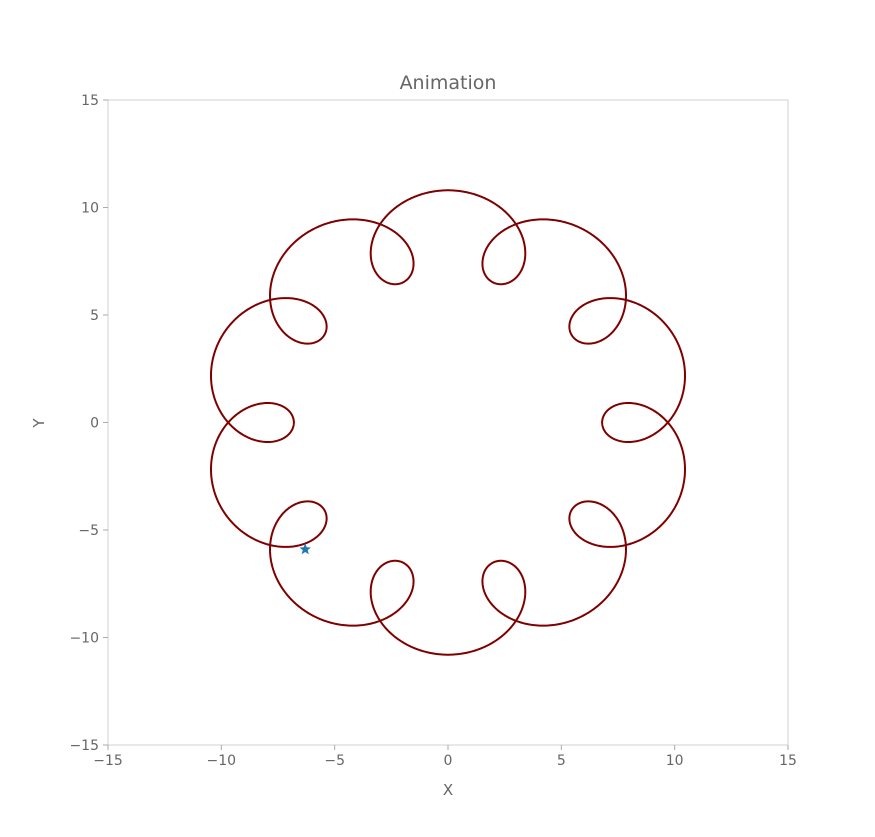 Image resolution: width=875 pixels, height=837 pixels. What do you see at coordinates (788, 761) in the screenshot?
I see `x-tick-label: 15` at bounding box center [788, 761].